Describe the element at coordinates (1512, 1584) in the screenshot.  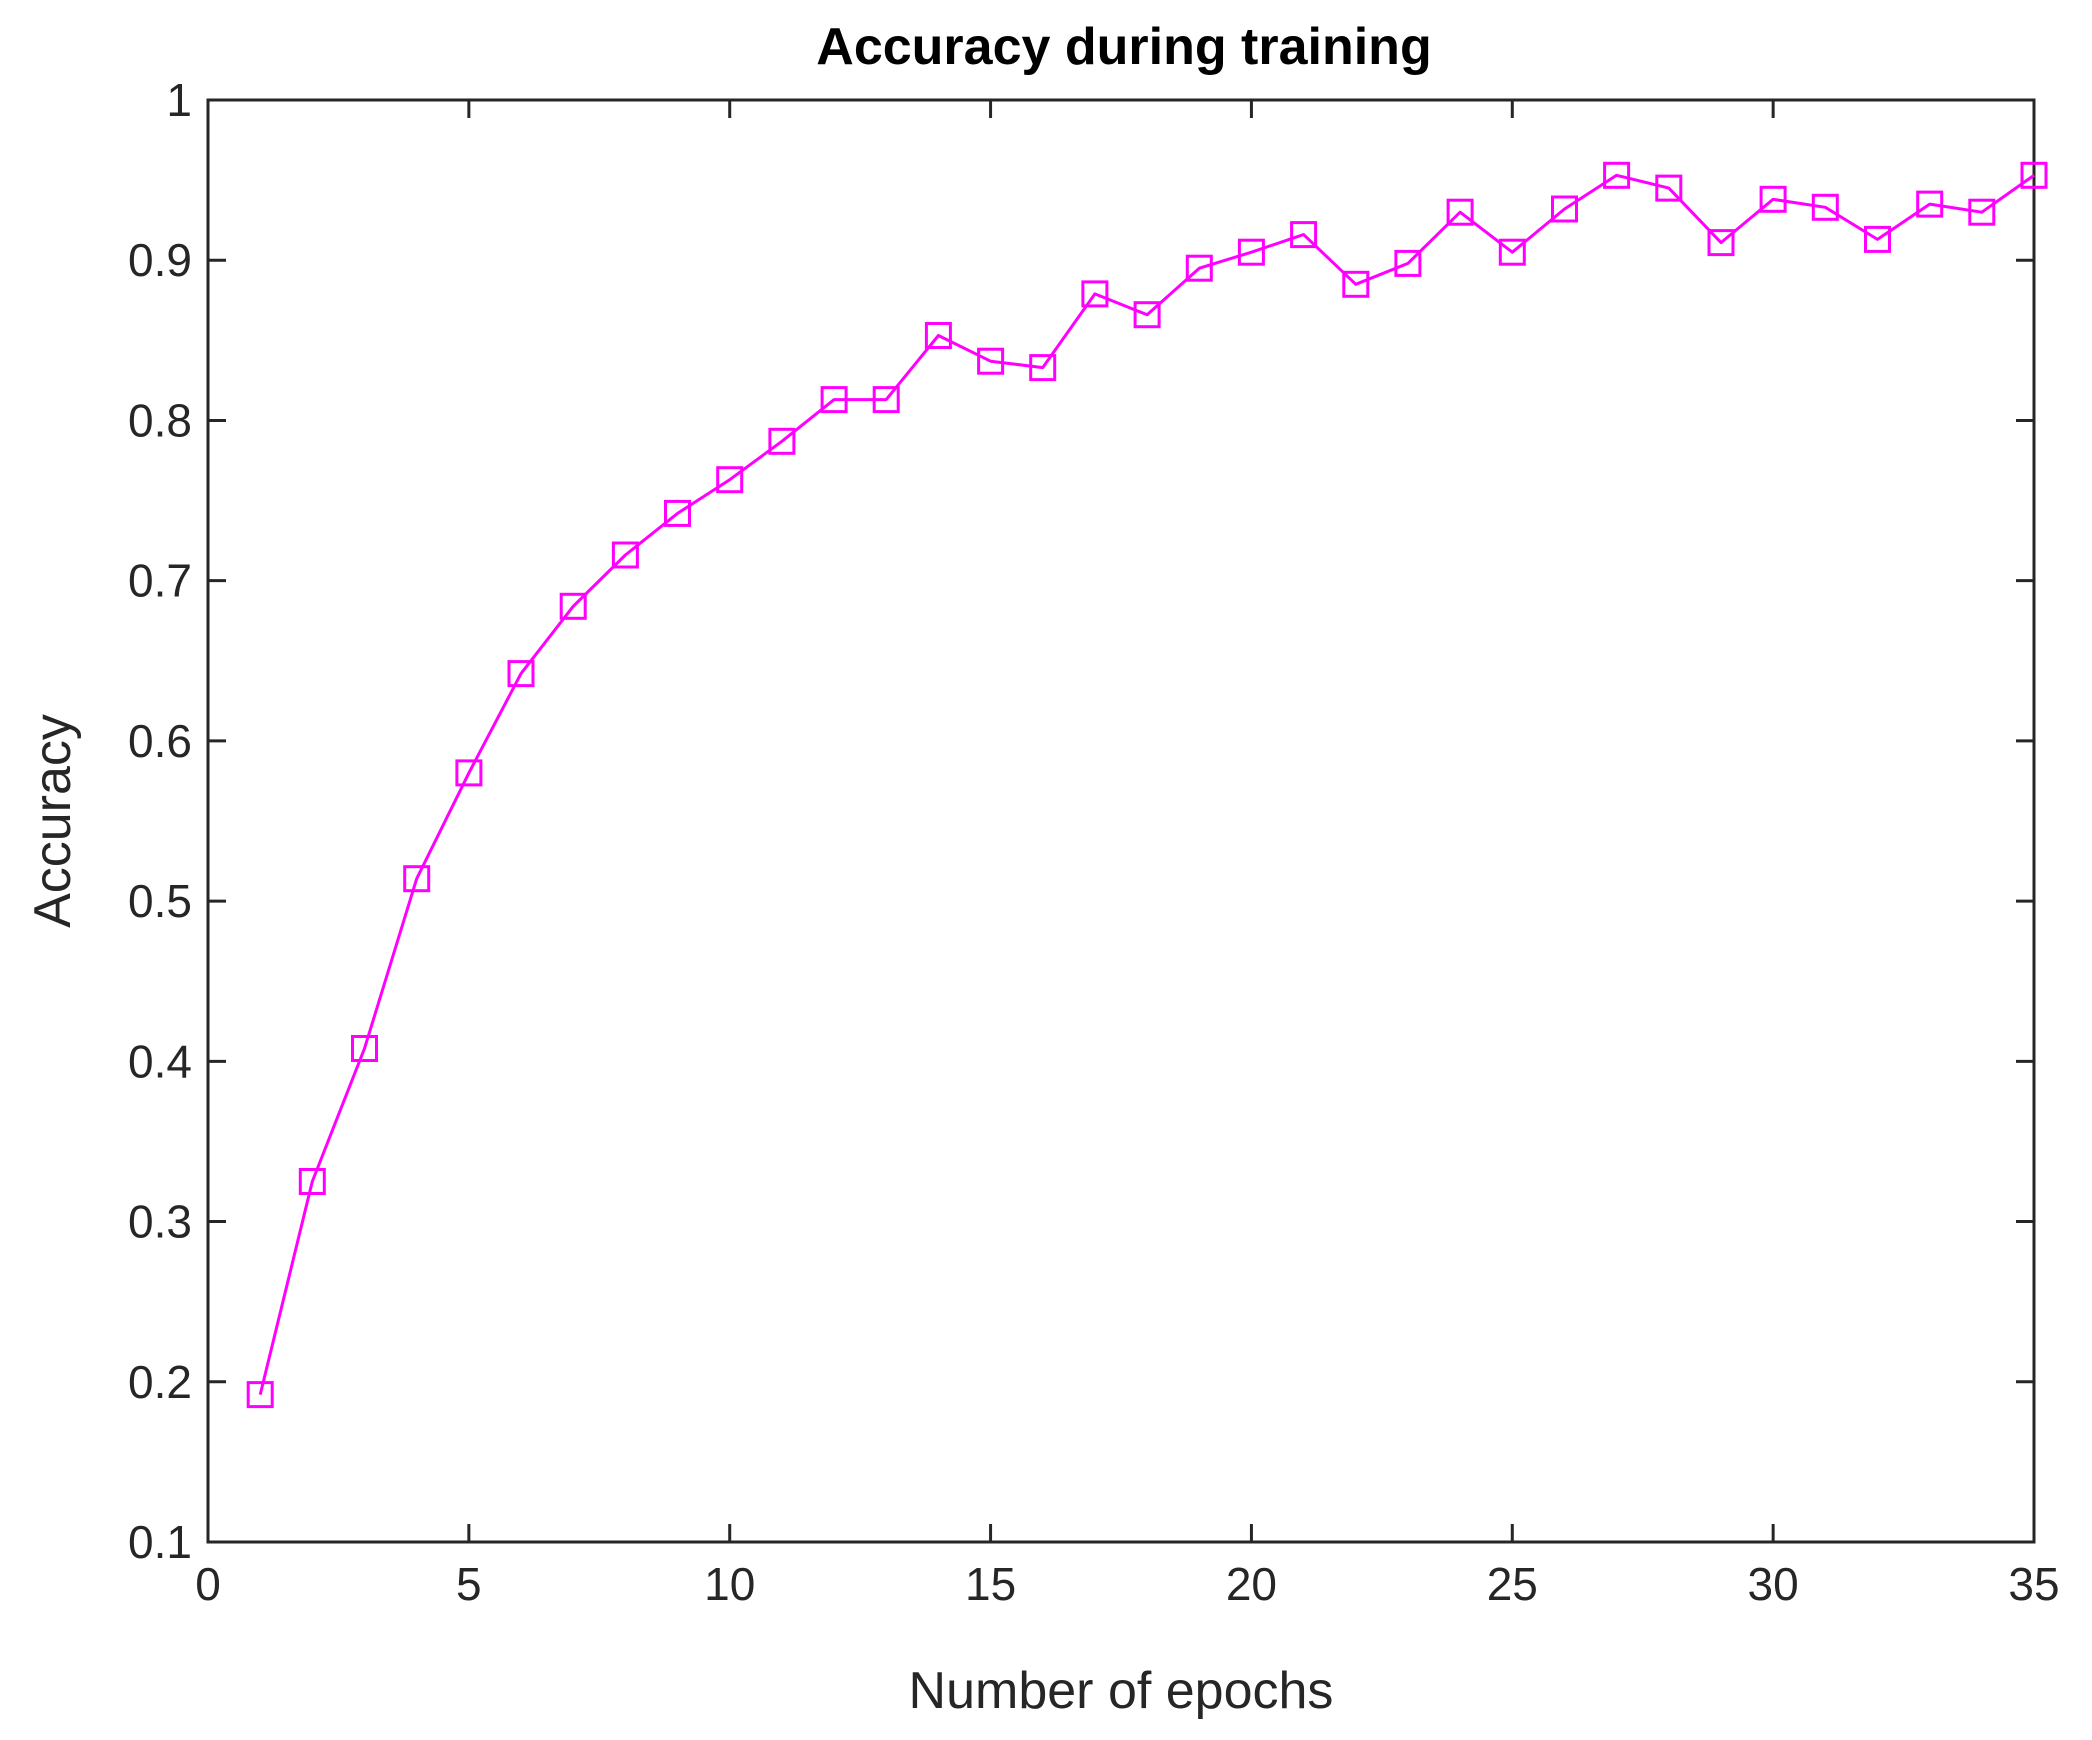
I see `x-tick-label: 25` at that location.